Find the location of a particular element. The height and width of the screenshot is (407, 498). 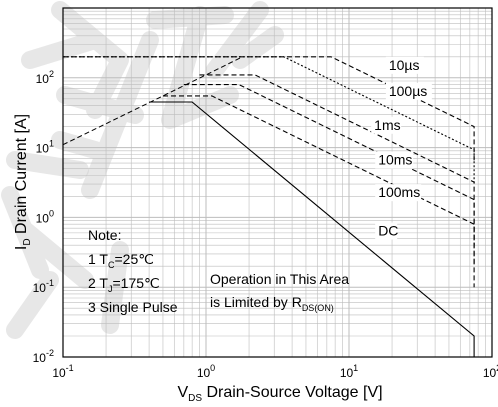

rds-limit-line is located at coordinates (152, 101).